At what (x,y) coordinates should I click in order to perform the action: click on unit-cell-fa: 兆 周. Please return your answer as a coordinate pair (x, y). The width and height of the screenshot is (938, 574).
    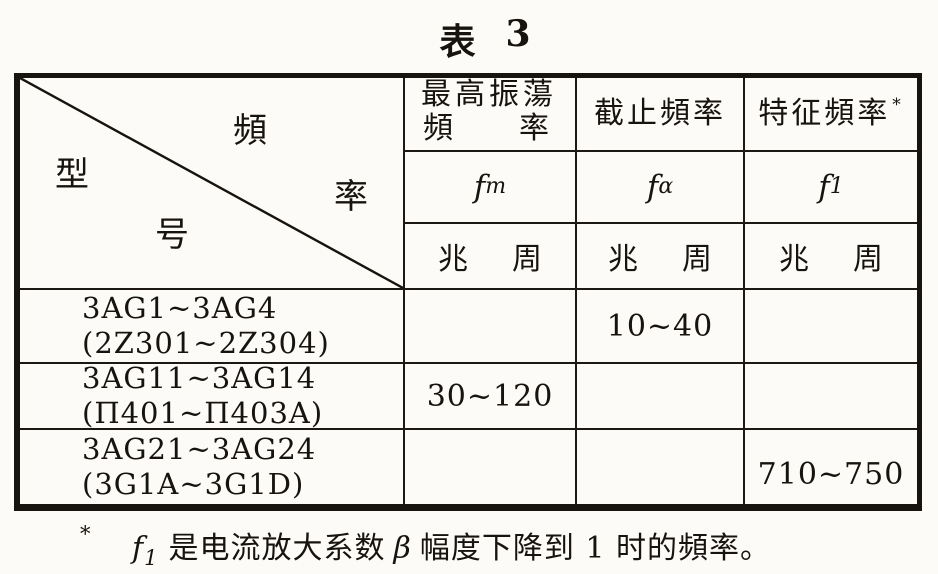
    Looking at the image, I should click on (661, 257).